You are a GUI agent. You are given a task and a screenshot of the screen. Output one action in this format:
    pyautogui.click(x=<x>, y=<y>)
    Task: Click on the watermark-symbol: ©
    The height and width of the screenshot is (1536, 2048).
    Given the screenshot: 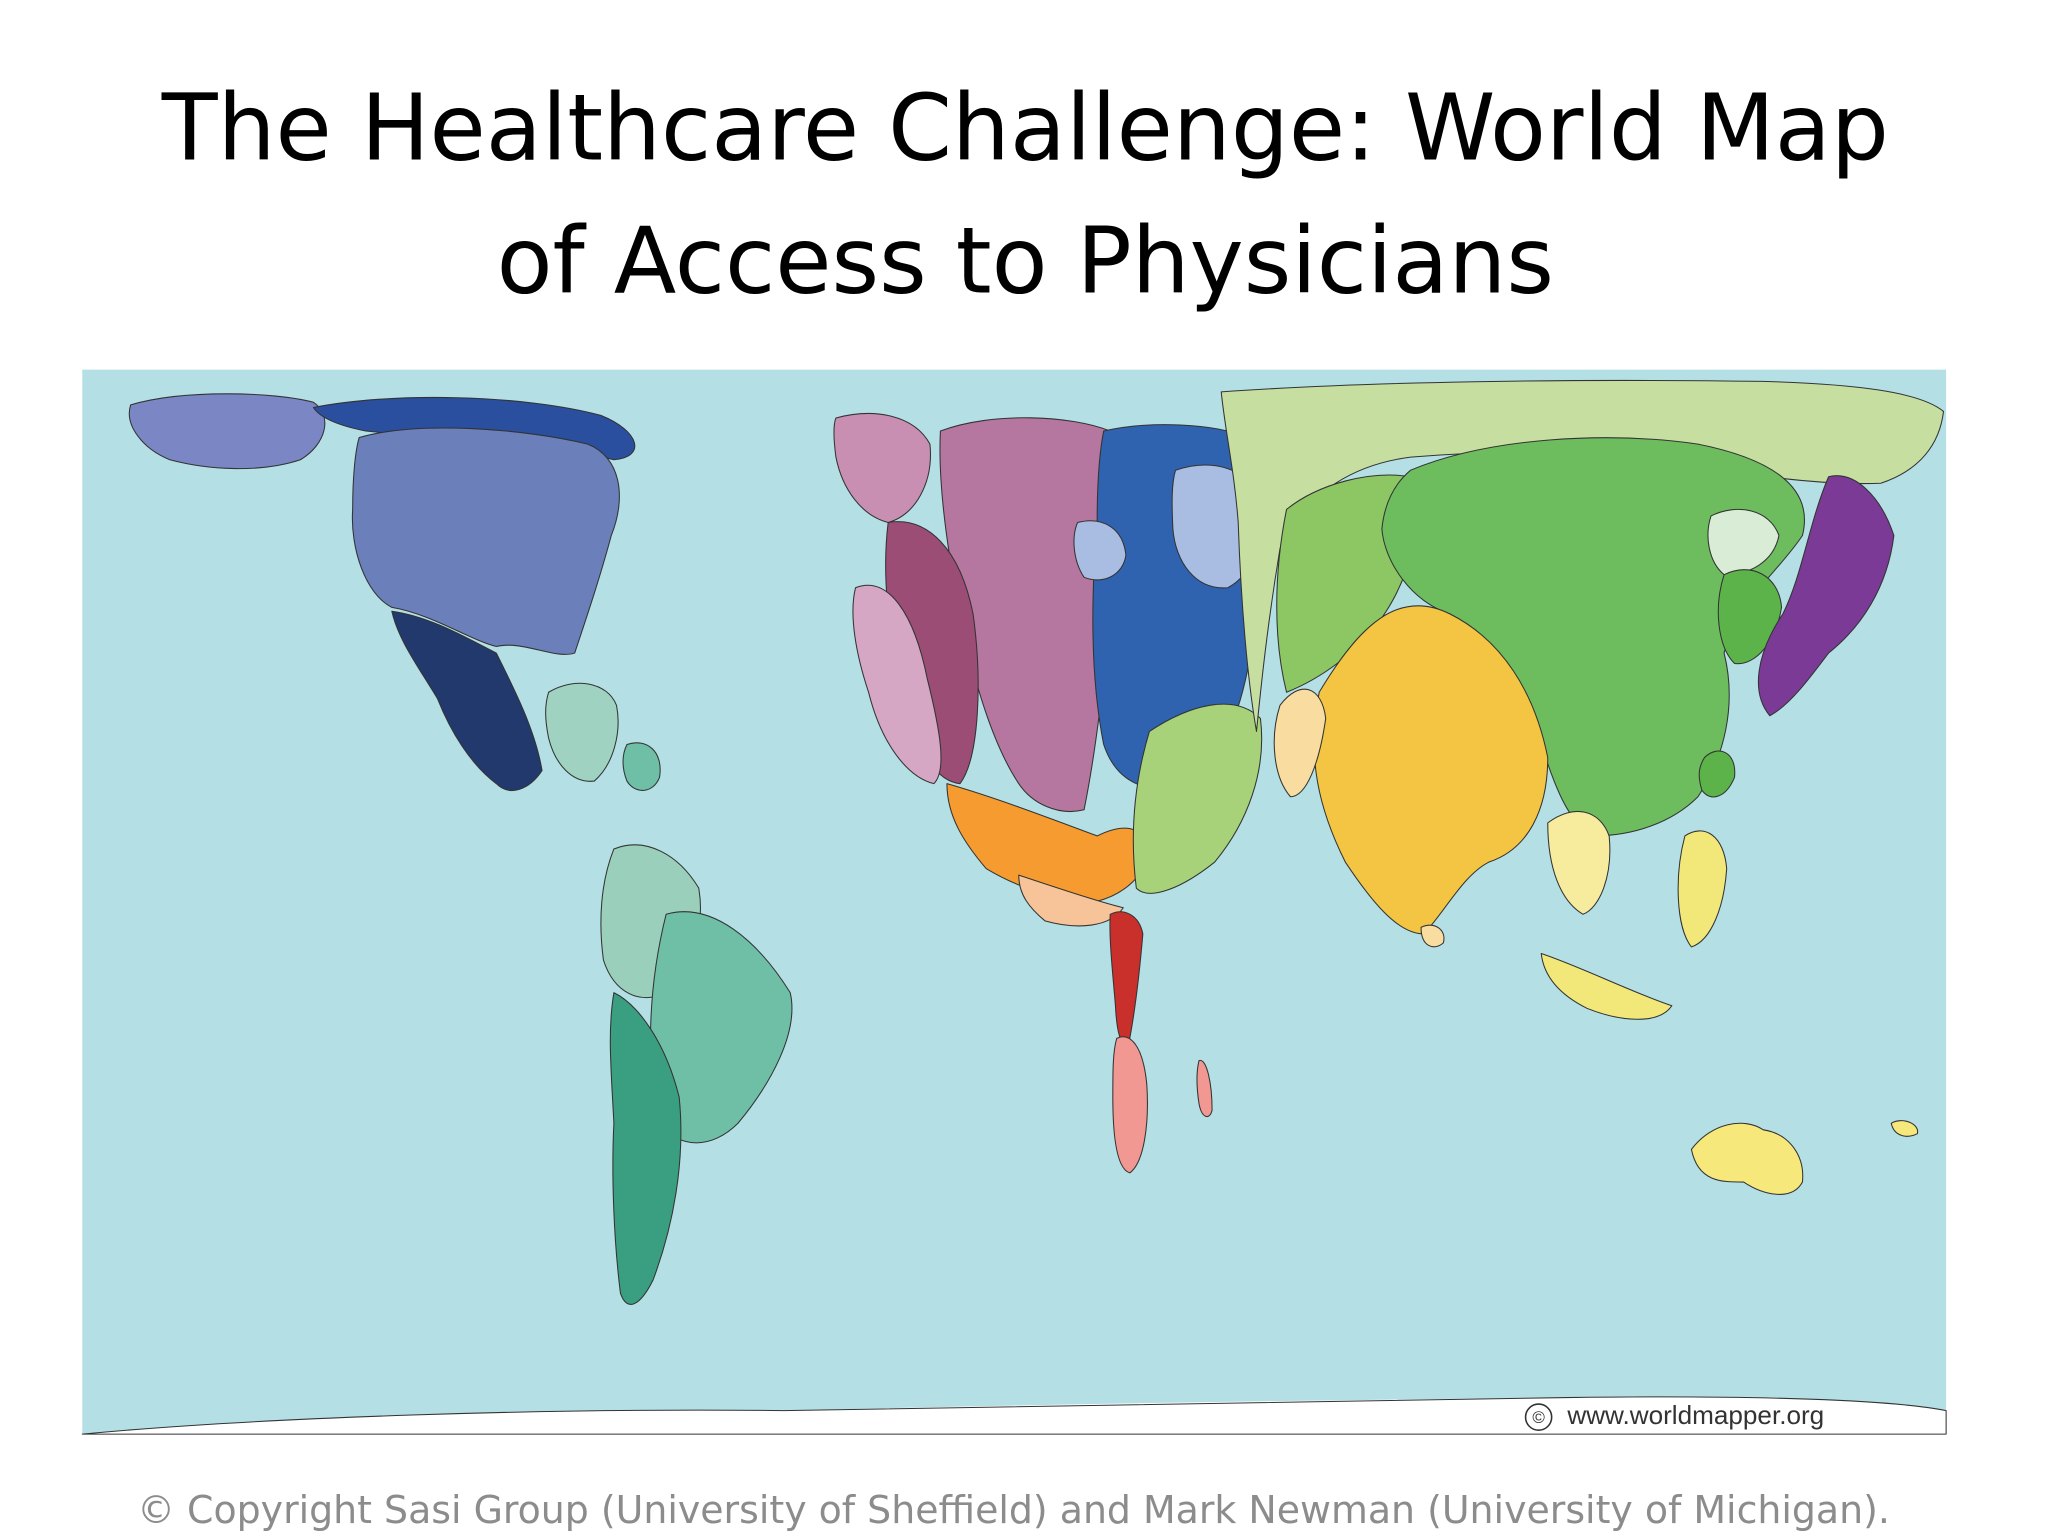 What is the action you would take?
    pyautogui.click(x=1538, y=1417)
    